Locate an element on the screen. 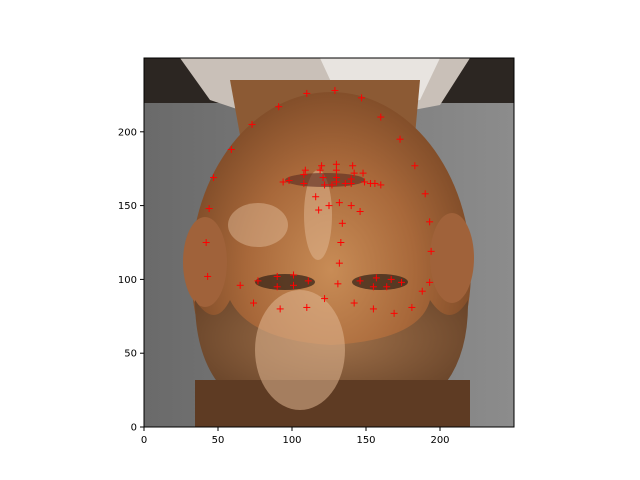  y-tick-label: 50 is located at coordinates (130, 354).